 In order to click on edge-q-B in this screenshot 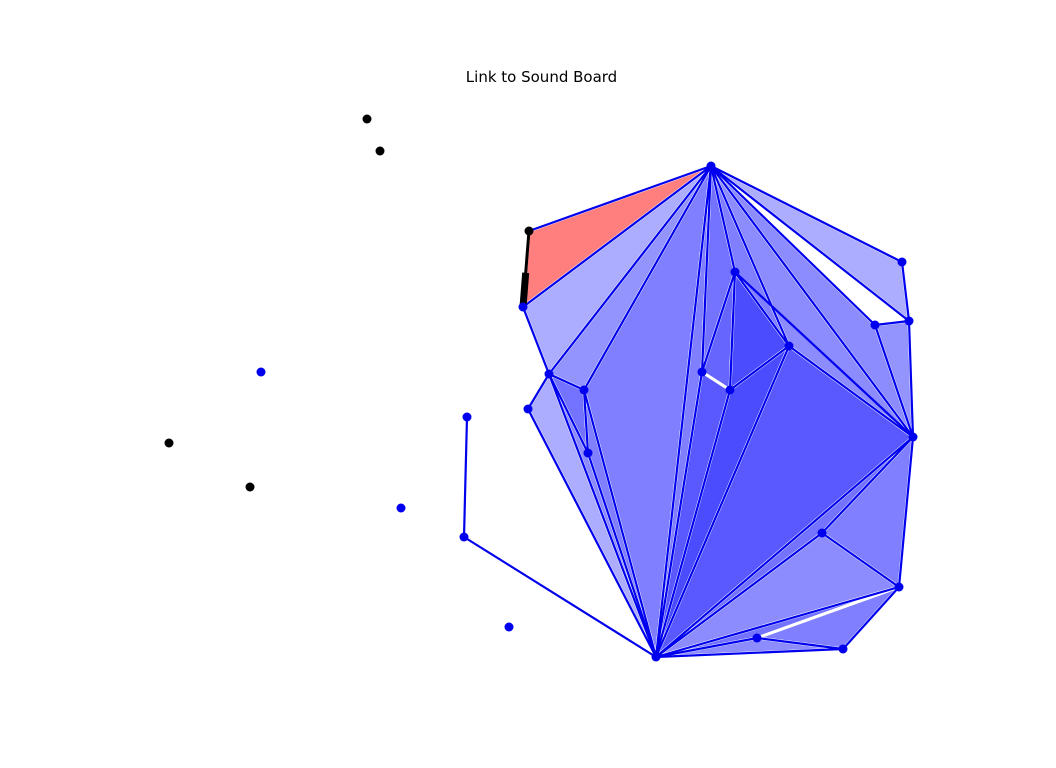, I will do `click(706, 647)`.